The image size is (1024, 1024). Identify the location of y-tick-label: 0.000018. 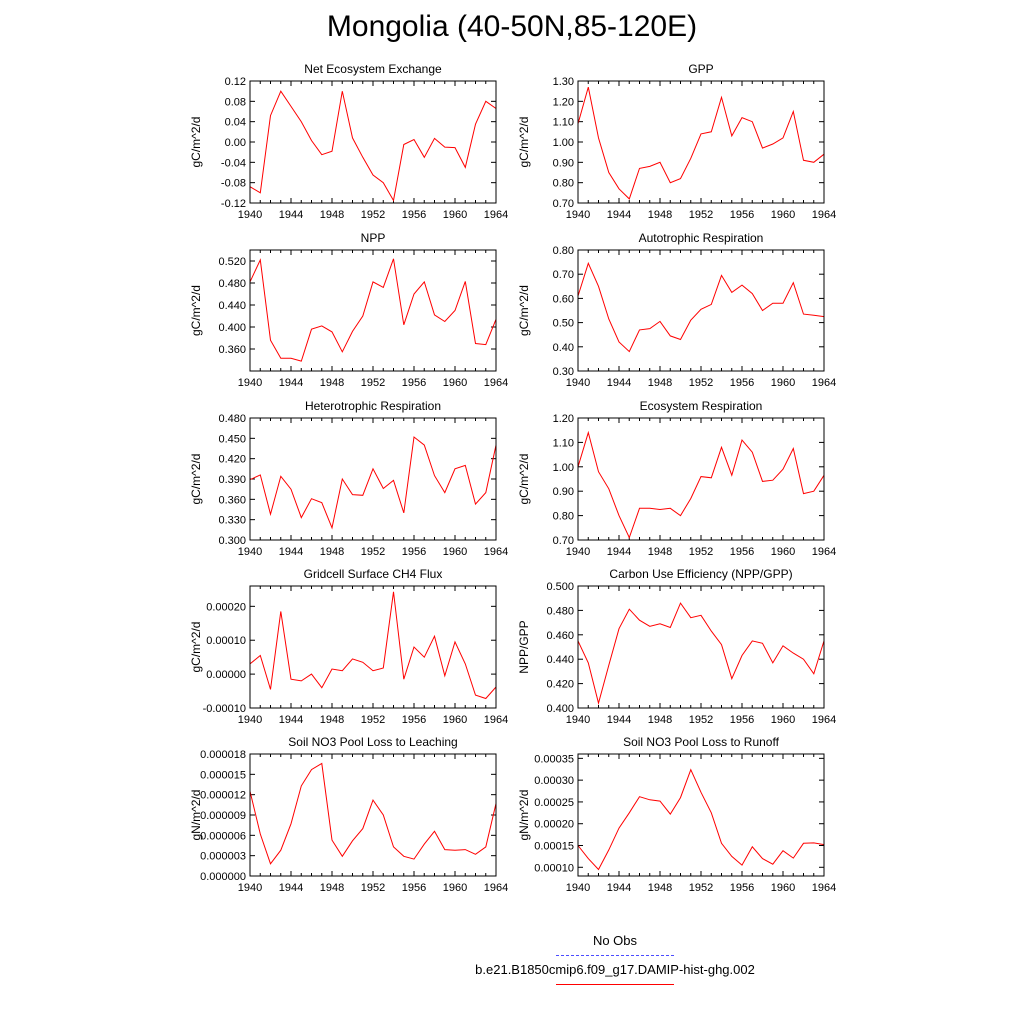
(223, 755).